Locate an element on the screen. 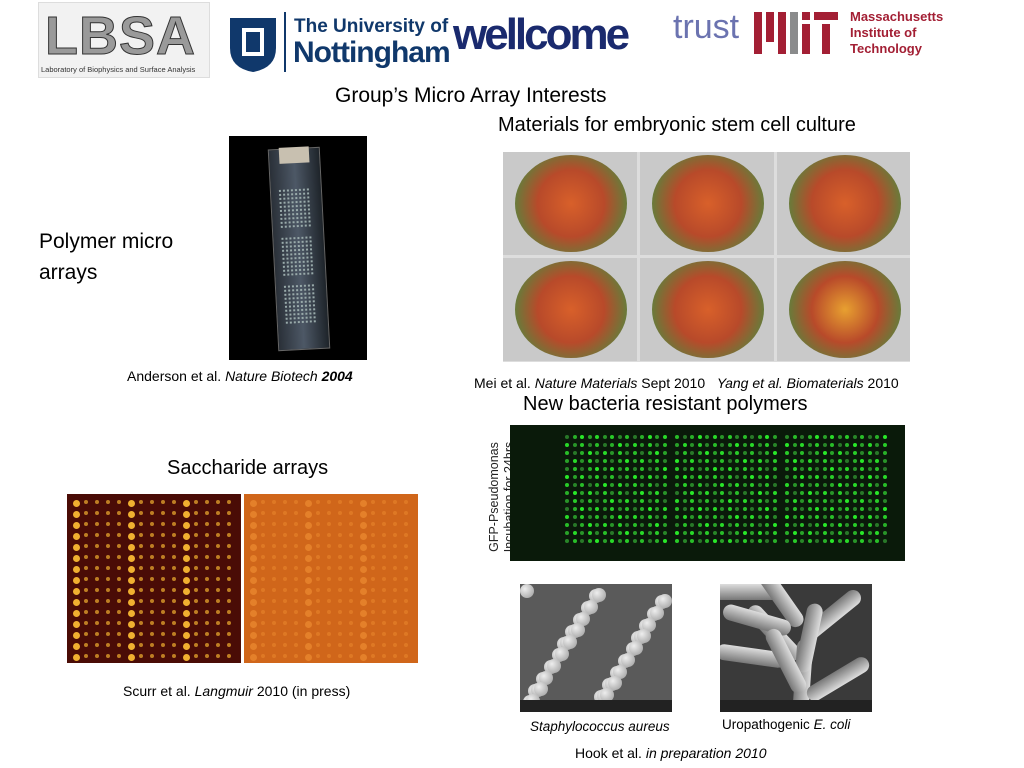 Image resolution: width=1024 pixels, height=768 pixels. scale-bar is located at coordinates (796, 706).